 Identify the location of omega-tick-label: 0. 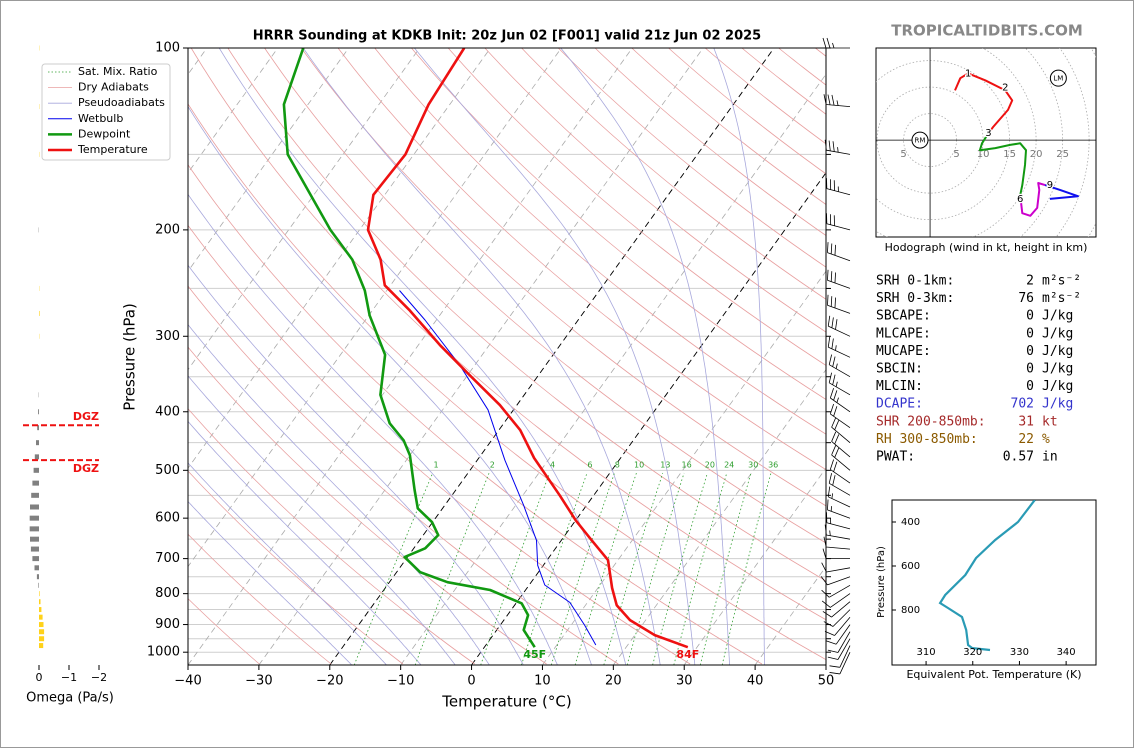
(39, 677).